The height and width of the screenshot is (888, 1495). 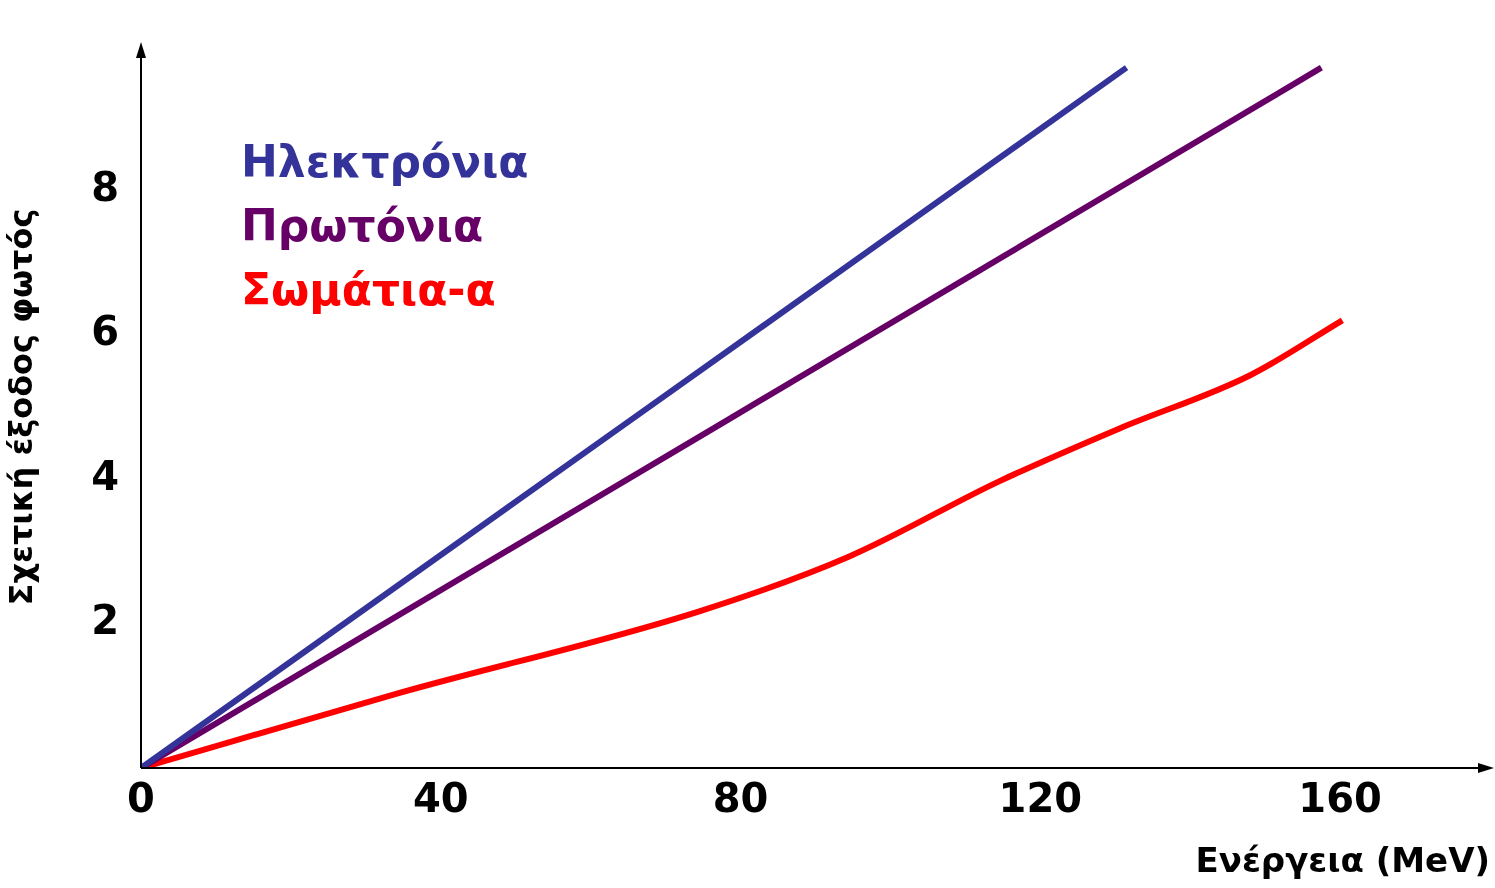 I want to click on x-tick-label: 40, so click(x=440, y=798).